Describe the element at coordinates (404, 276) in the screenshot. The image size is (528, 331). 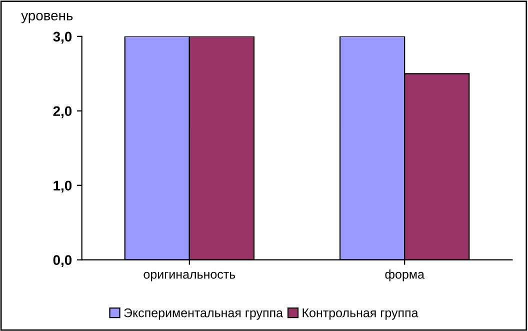
I see `x-tick-label: форма` at that location.